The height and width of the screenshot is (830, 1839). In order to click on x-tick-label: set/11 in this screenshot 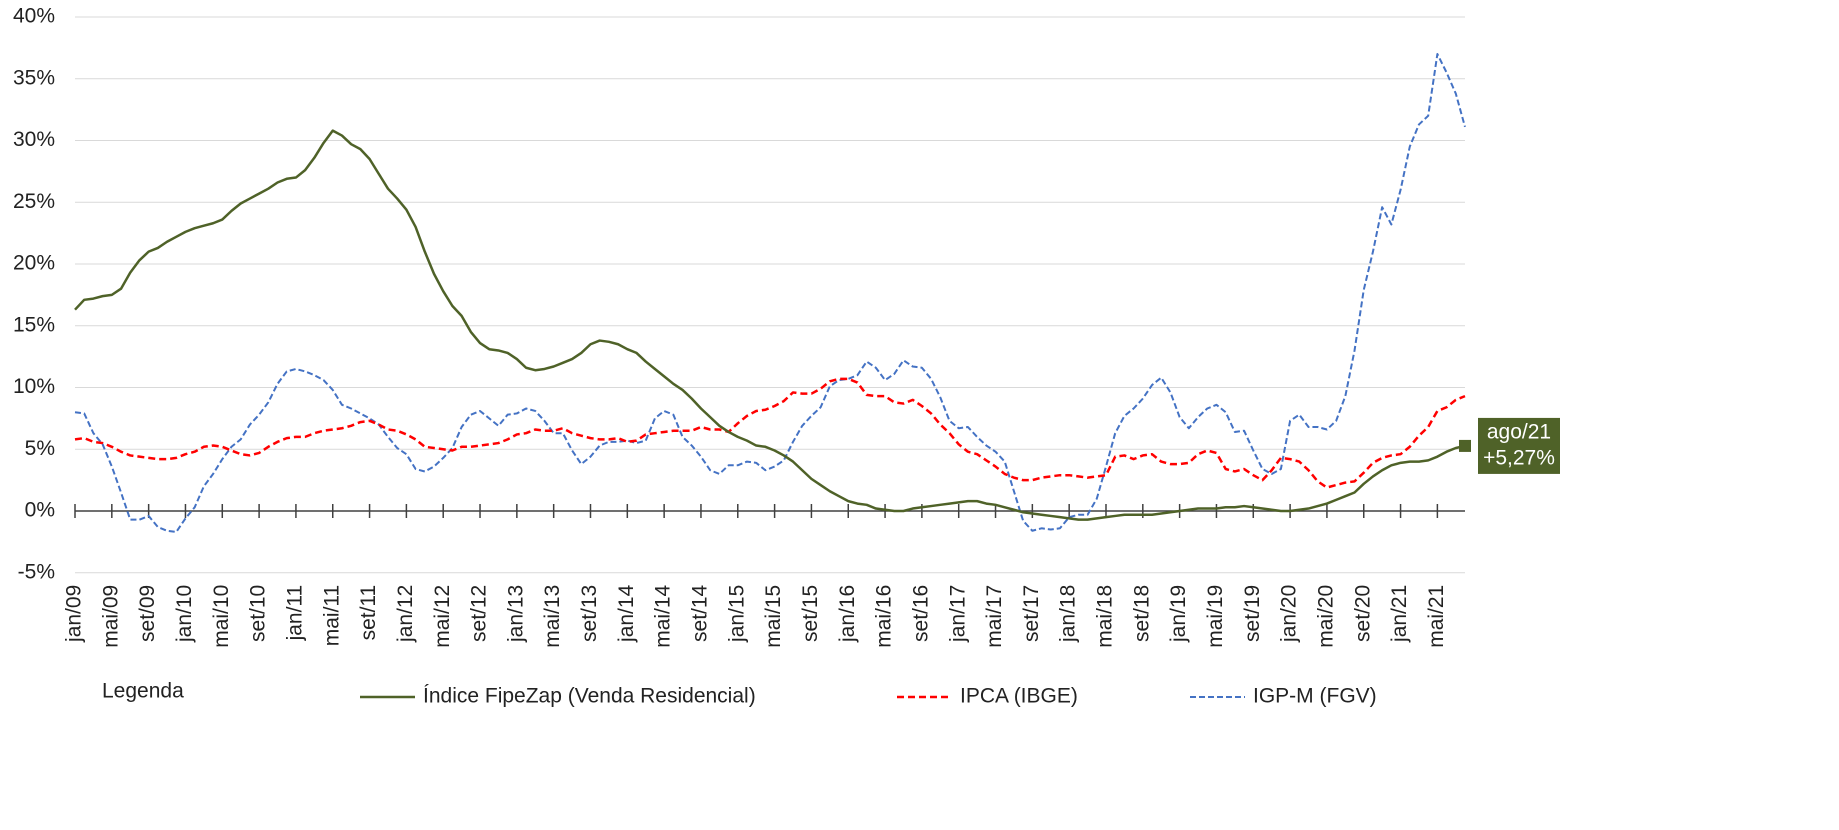, I will do `click(368, 613)`.